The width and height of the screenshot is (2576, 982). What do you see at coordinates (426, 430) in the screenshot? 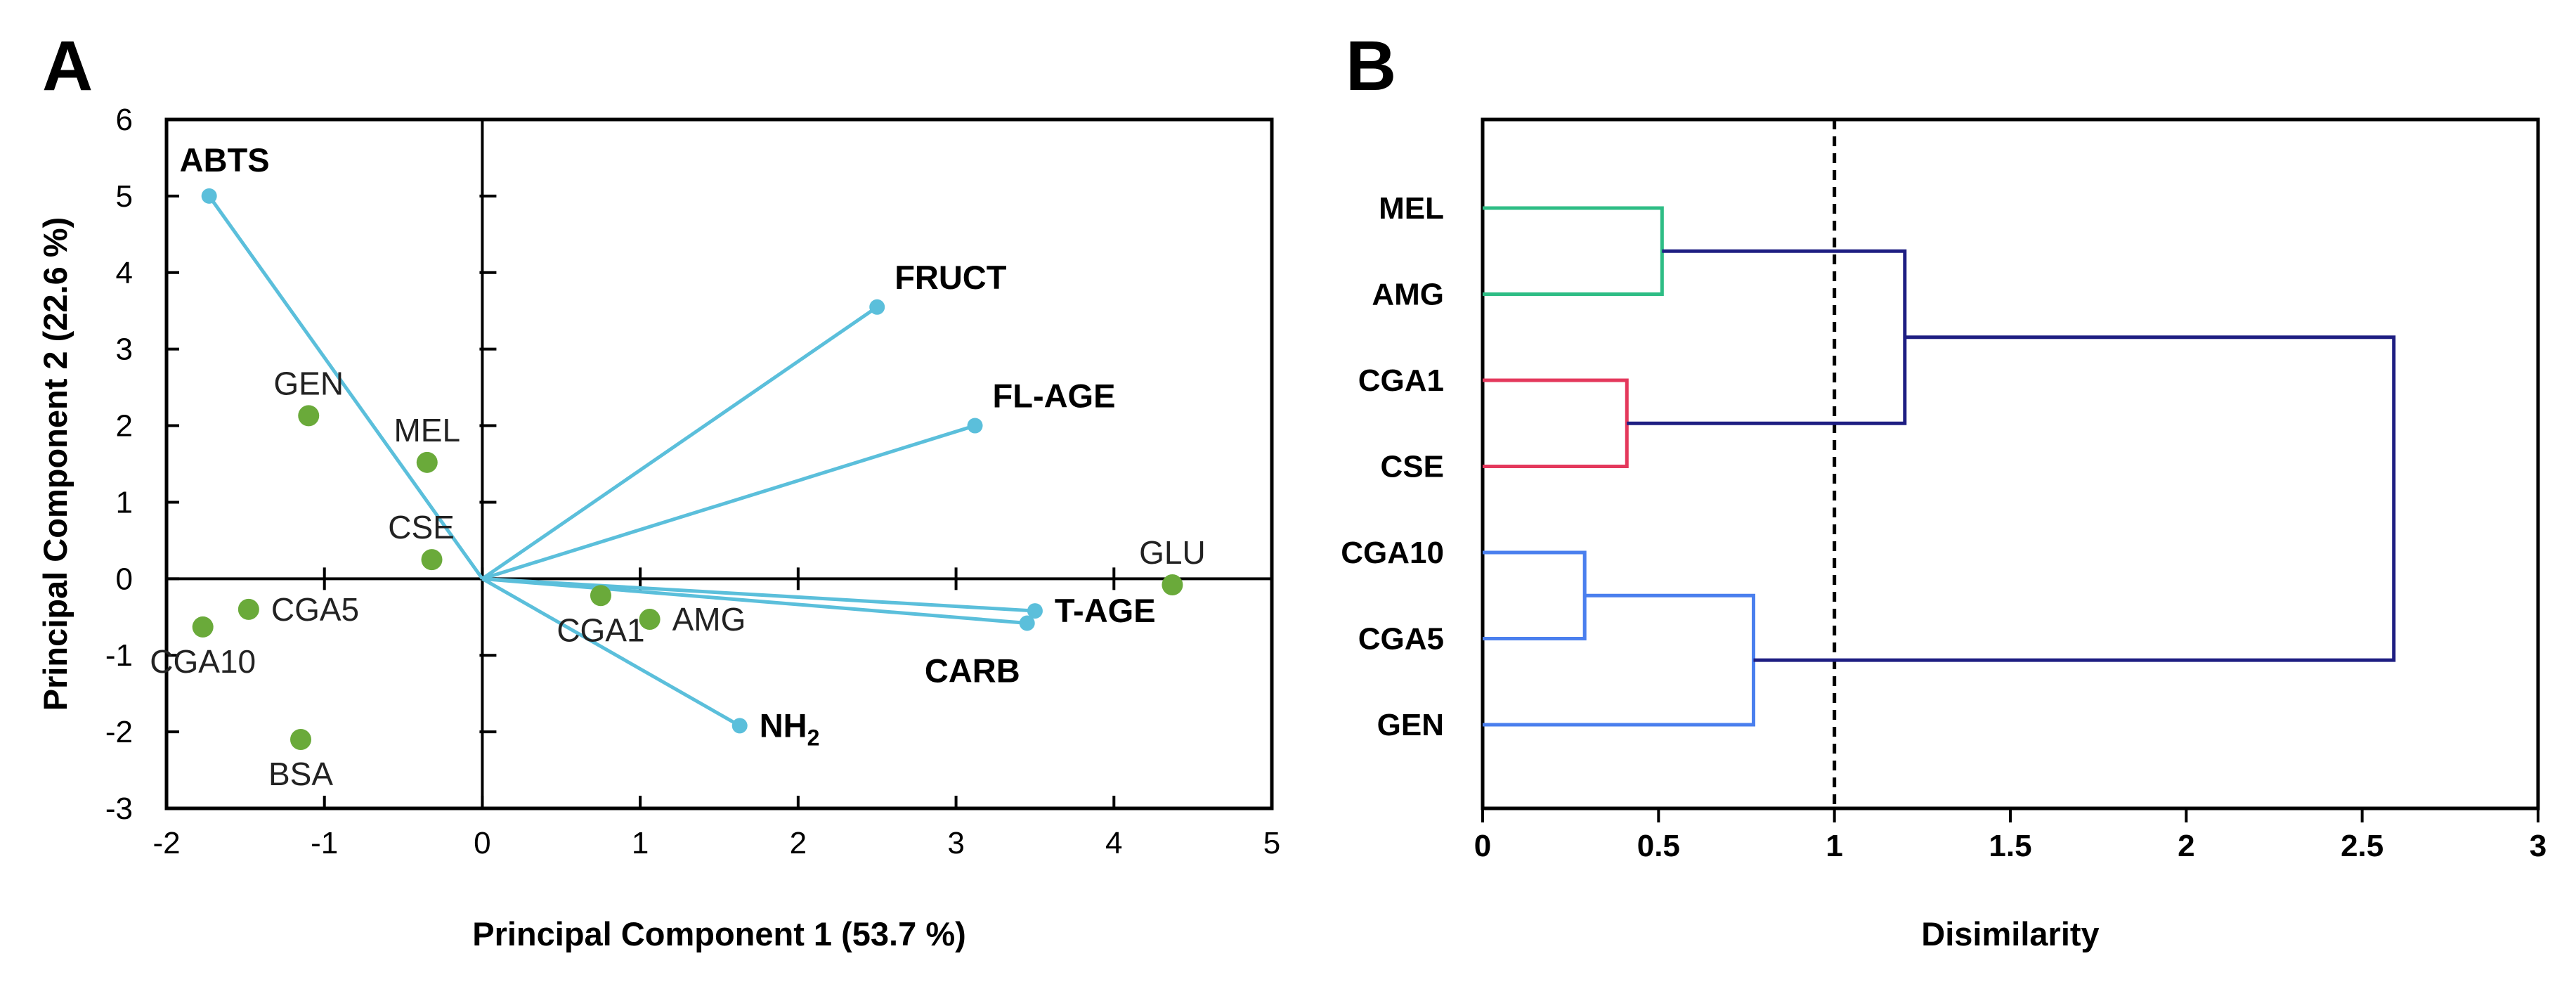
I see `observation-label-mel: MEL` at bounding box center [426, 430].